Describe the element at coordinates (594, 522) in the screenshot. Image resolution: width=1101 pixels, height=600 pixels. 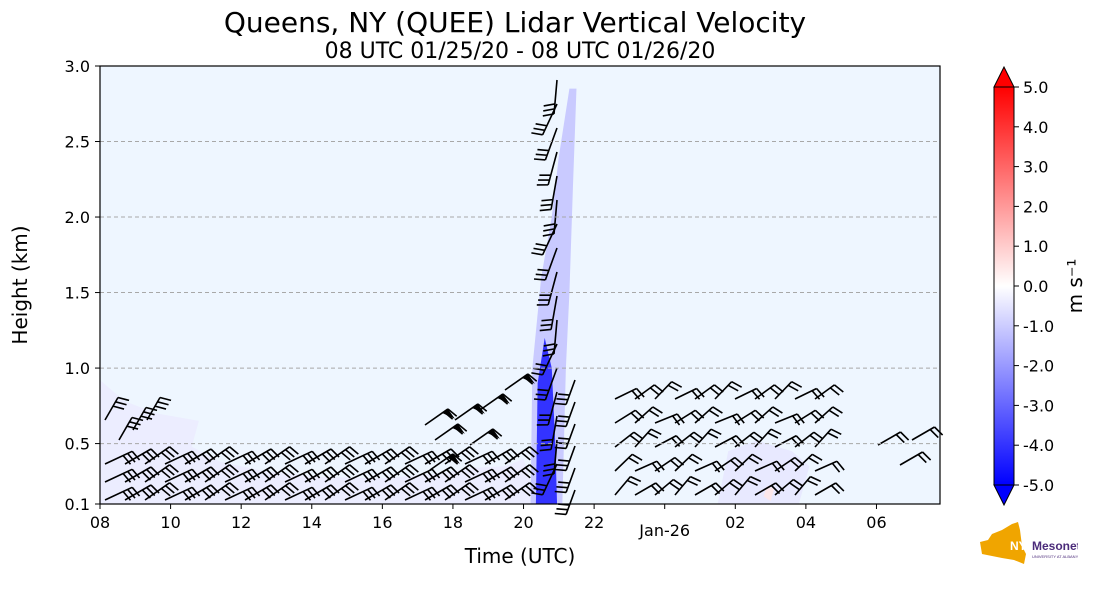
I see `x-tick-label: 22` at that location.